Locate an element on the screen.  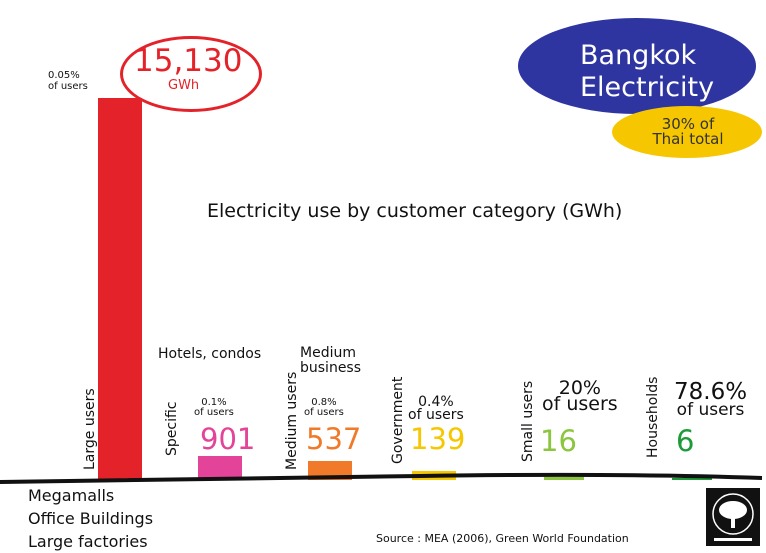
large-users-value-ring is located at coordinates (191, 74).